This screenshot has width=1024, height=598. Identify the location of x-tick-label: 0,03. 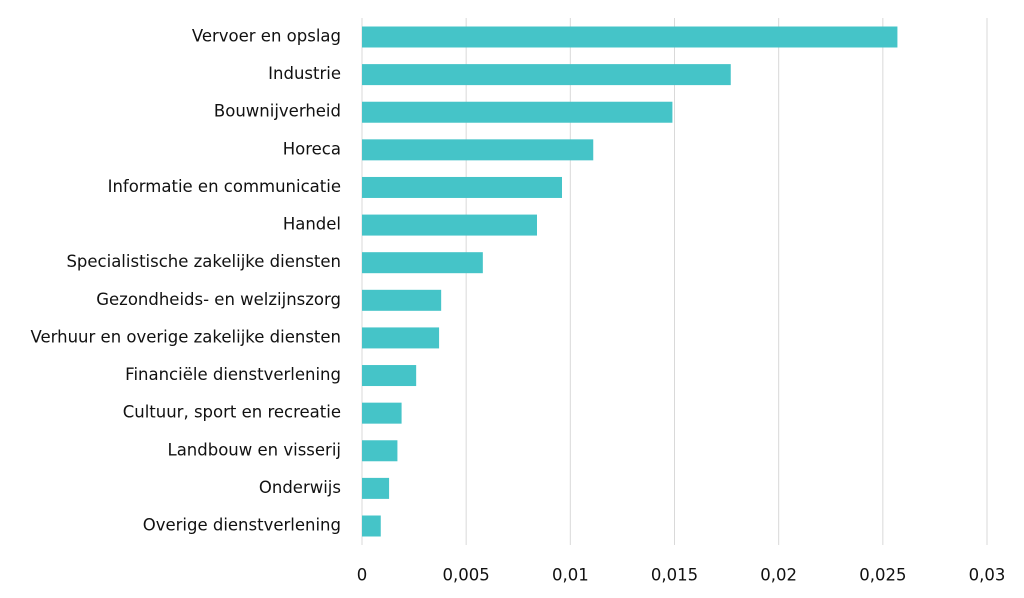
(987, 575).